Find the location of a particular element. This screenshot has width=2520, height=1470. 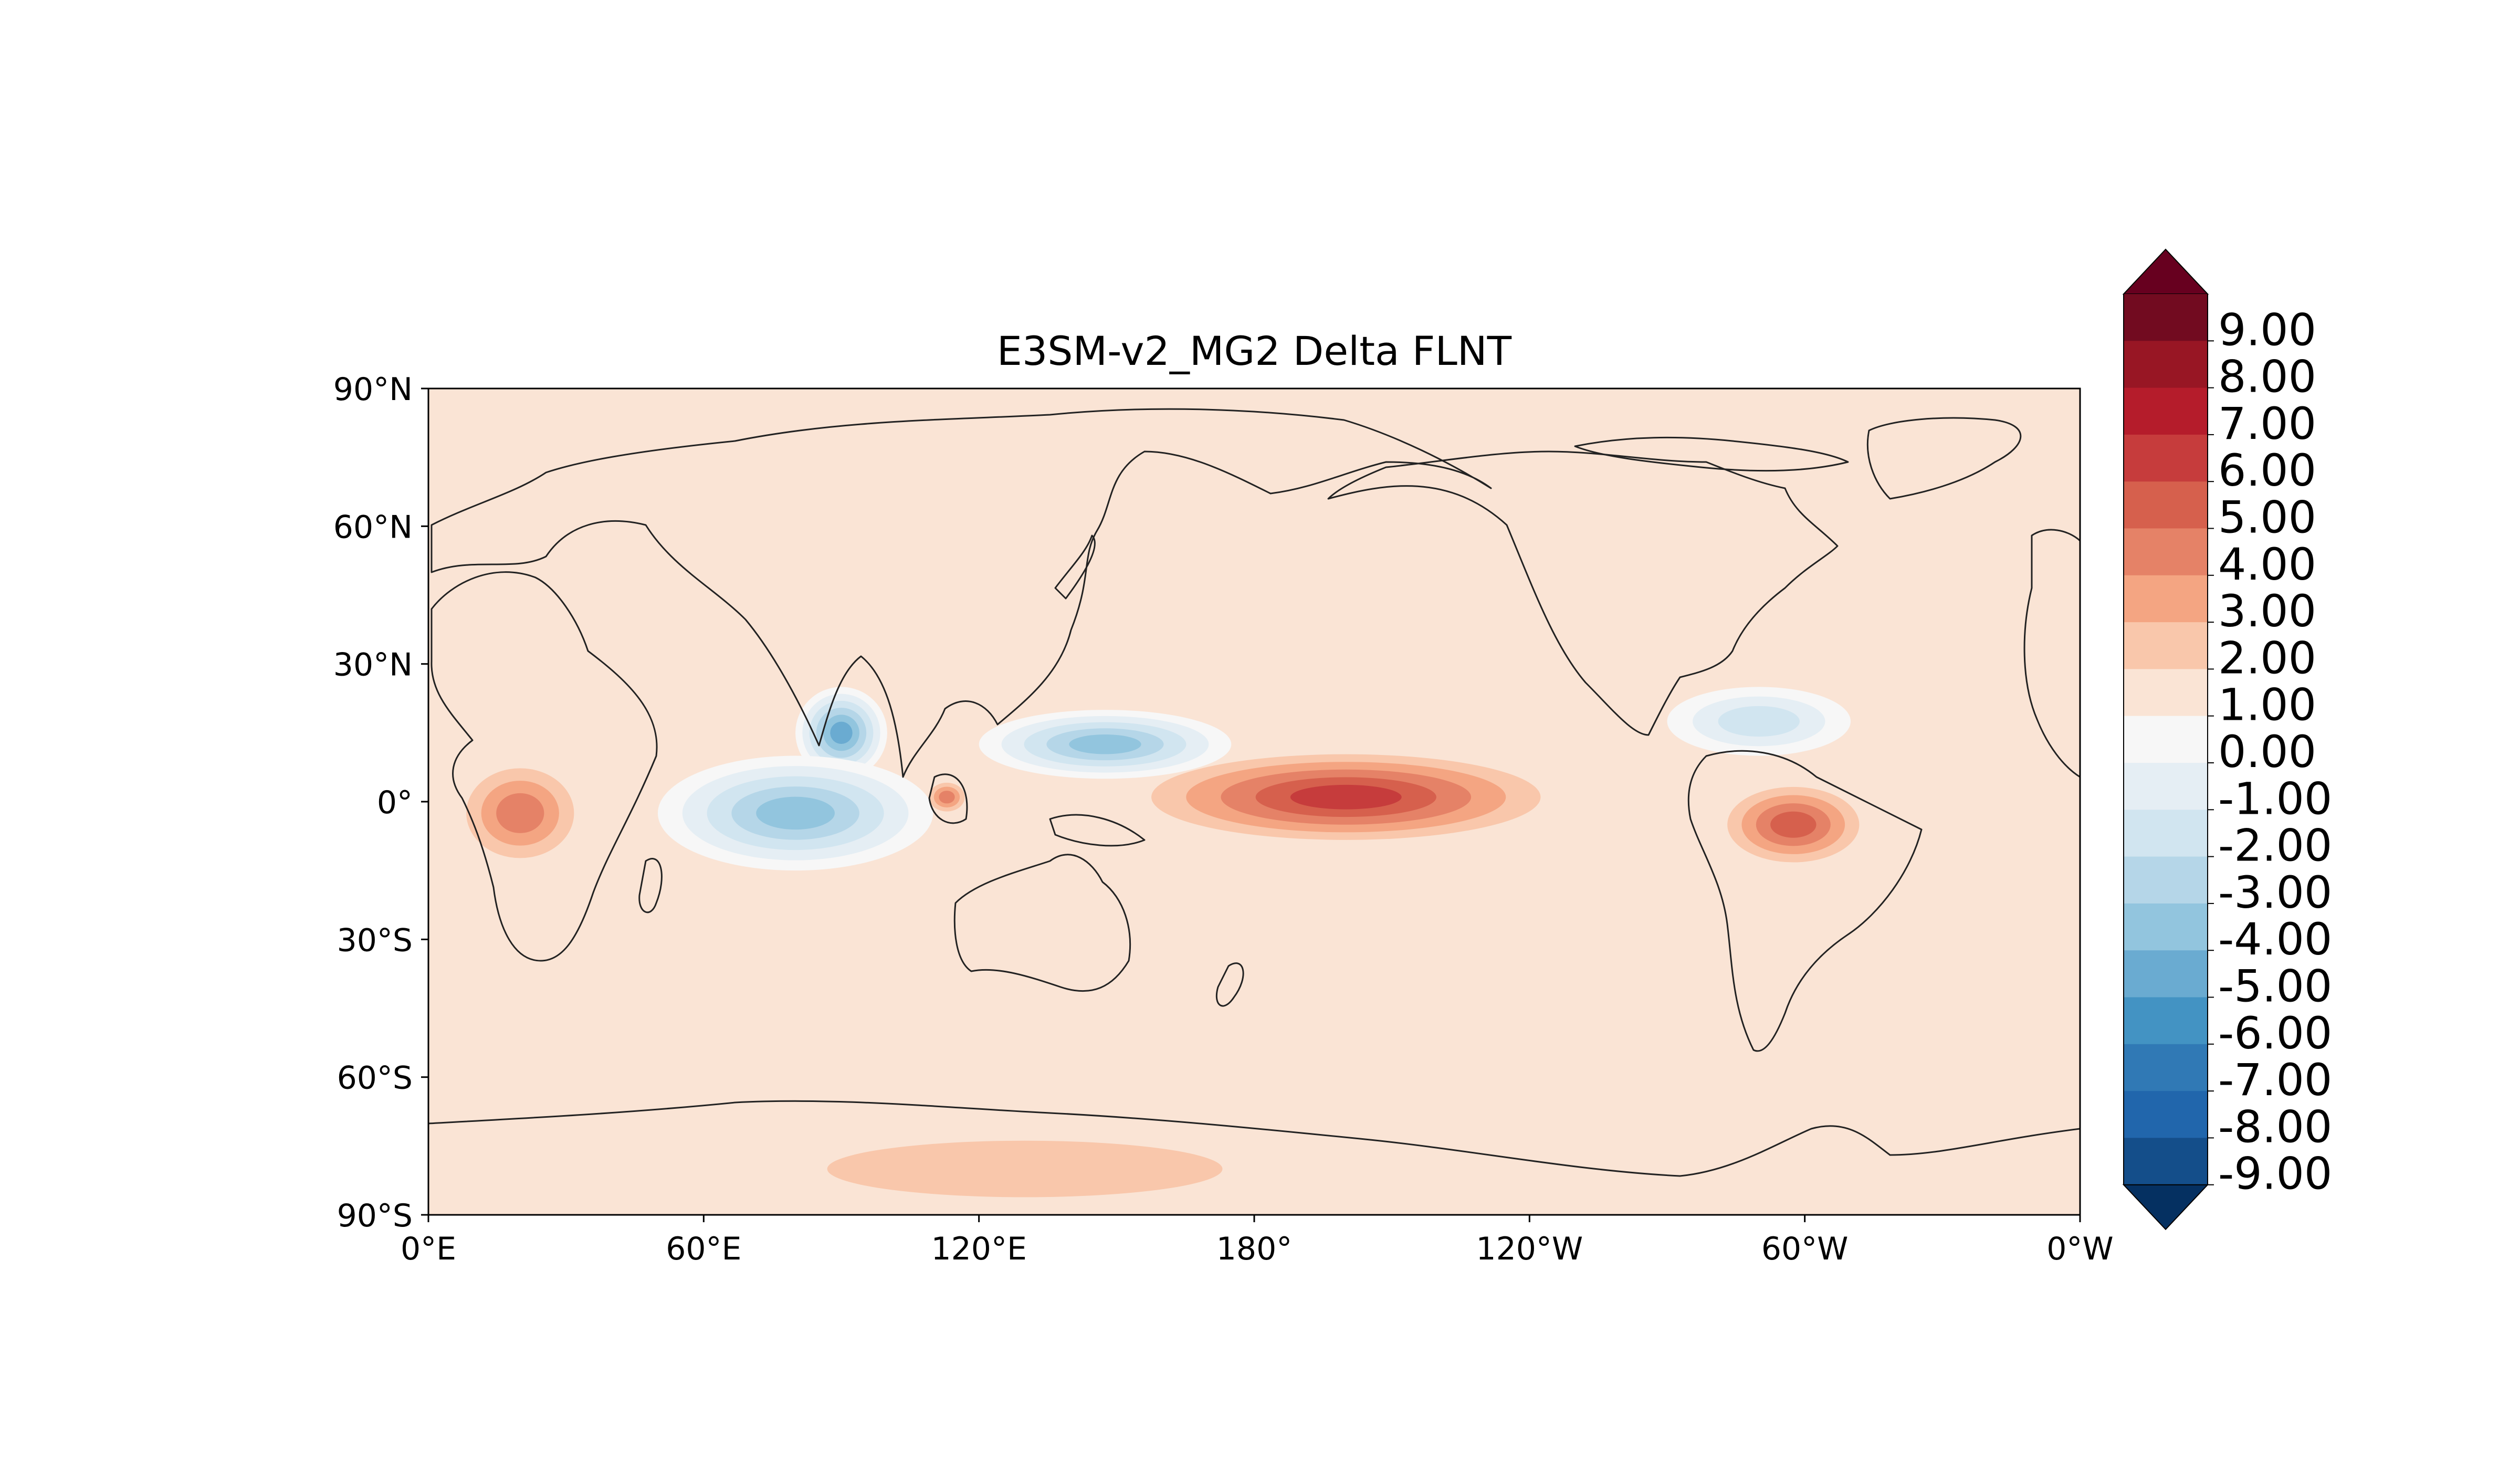

x-tick-label: 60°E is located at coordinates (703, 1249).